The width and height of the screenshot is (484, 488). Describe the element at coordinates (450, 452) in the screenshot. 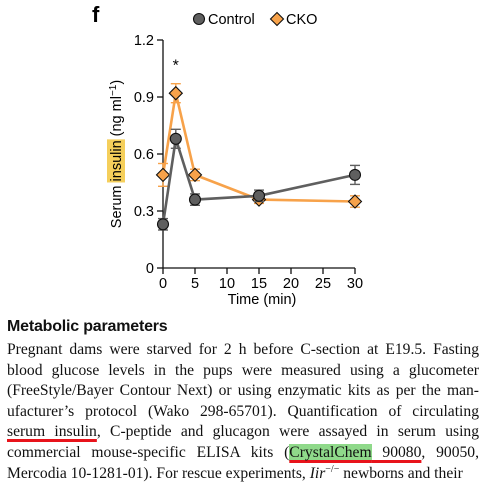

I see `text-span: , 90050,` at that location.